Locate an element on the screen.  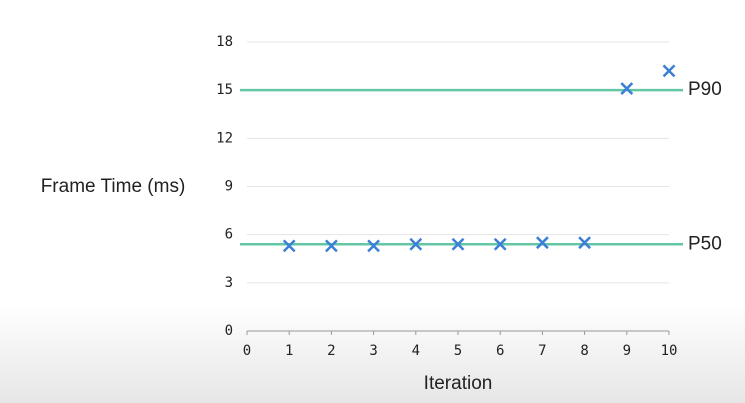
y-tick-label: 6 is located at coordinates (229, 235).